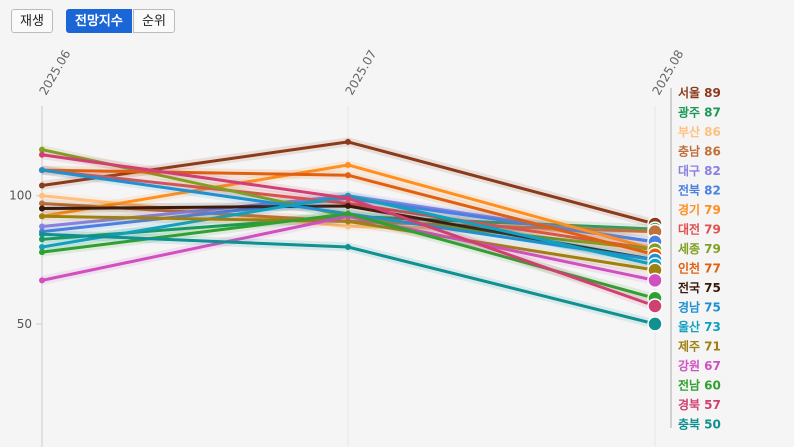 The height and width of the screenshot is (447, 794). I want to click on legend-name: 전남, so click(689, 385).